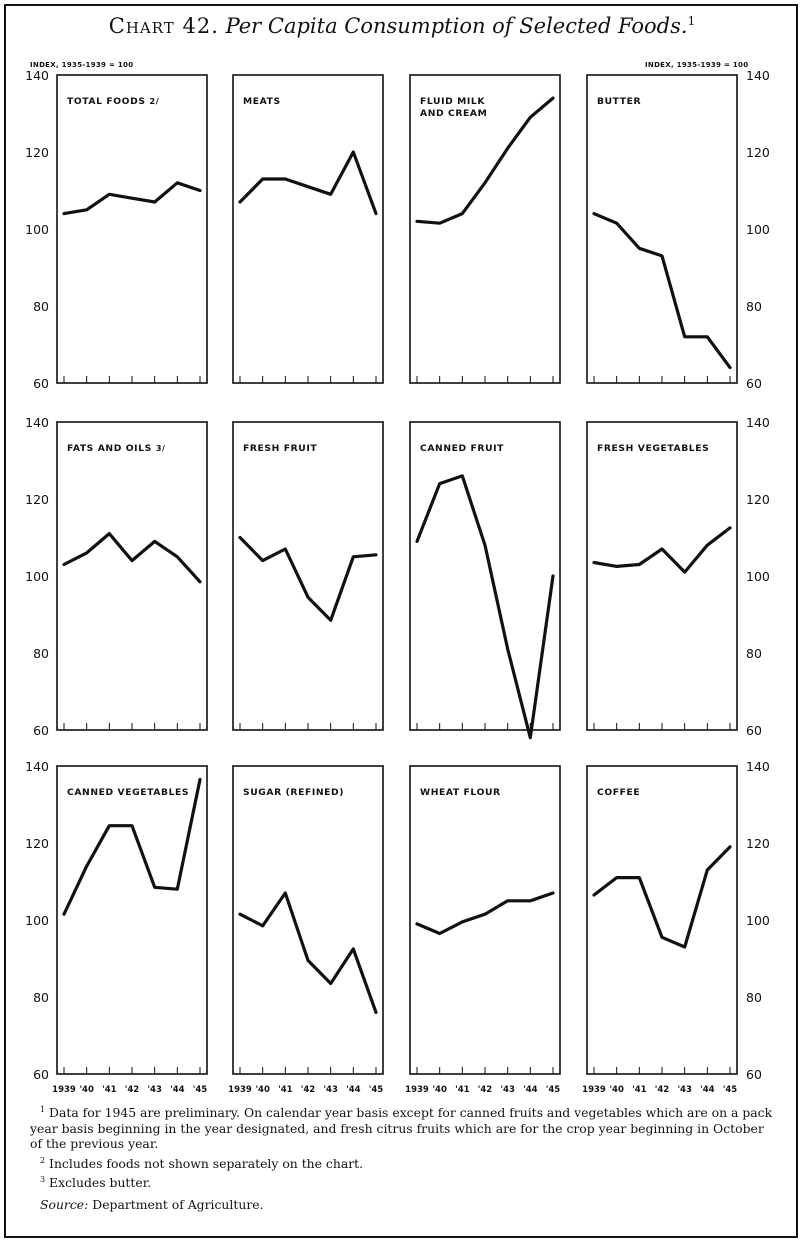  I want to click on y-tick-label-right-r1-80: 80, so click(754, 653).